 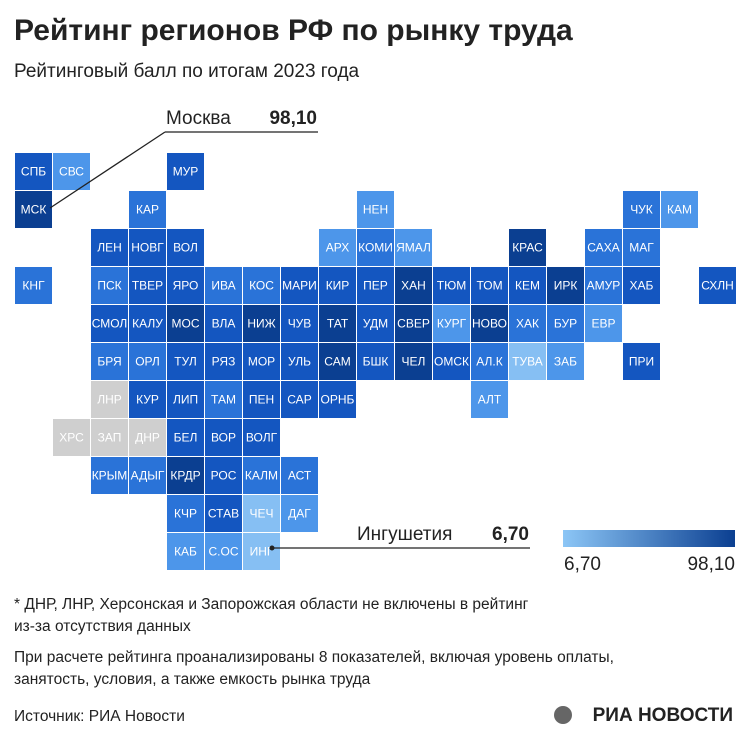 What do you see at coordinates (451, 286) in the screenshot?
I see `region-label: ТЮМ` at bounding box center [451, 286].